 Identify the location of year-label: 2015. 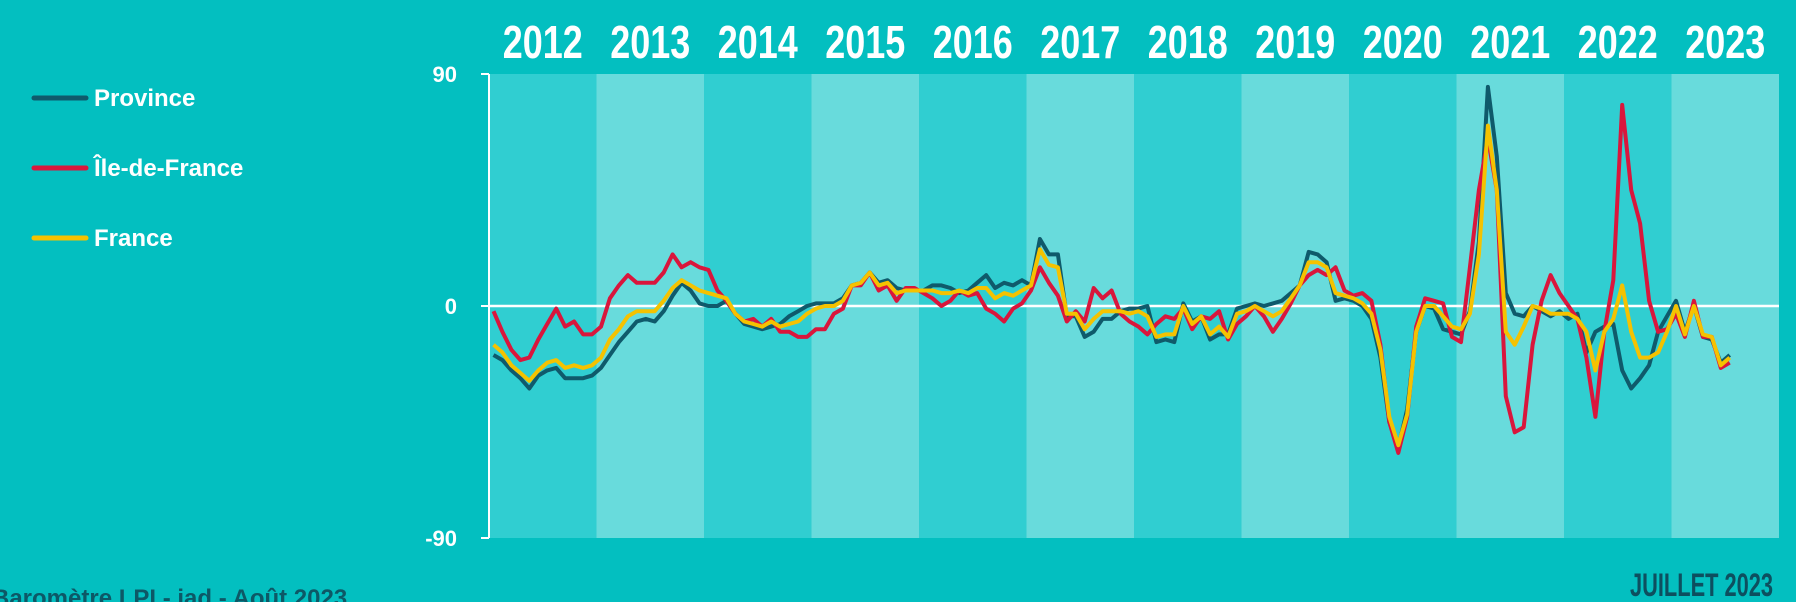
(865, 42).